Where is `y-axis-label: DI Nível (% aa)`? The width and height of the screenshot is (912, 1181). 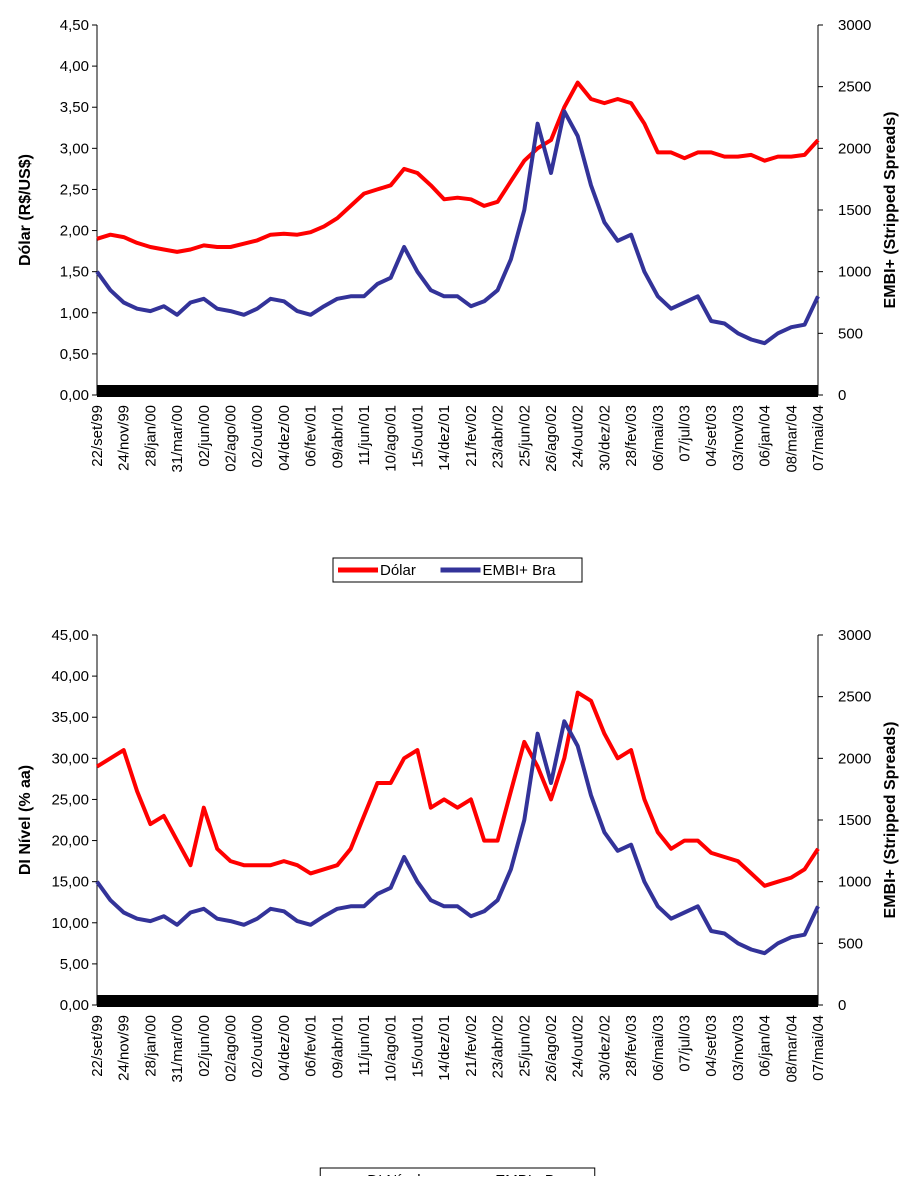
y-axis-label: DI Nível (% aa) is located at coordinates (25, 820).